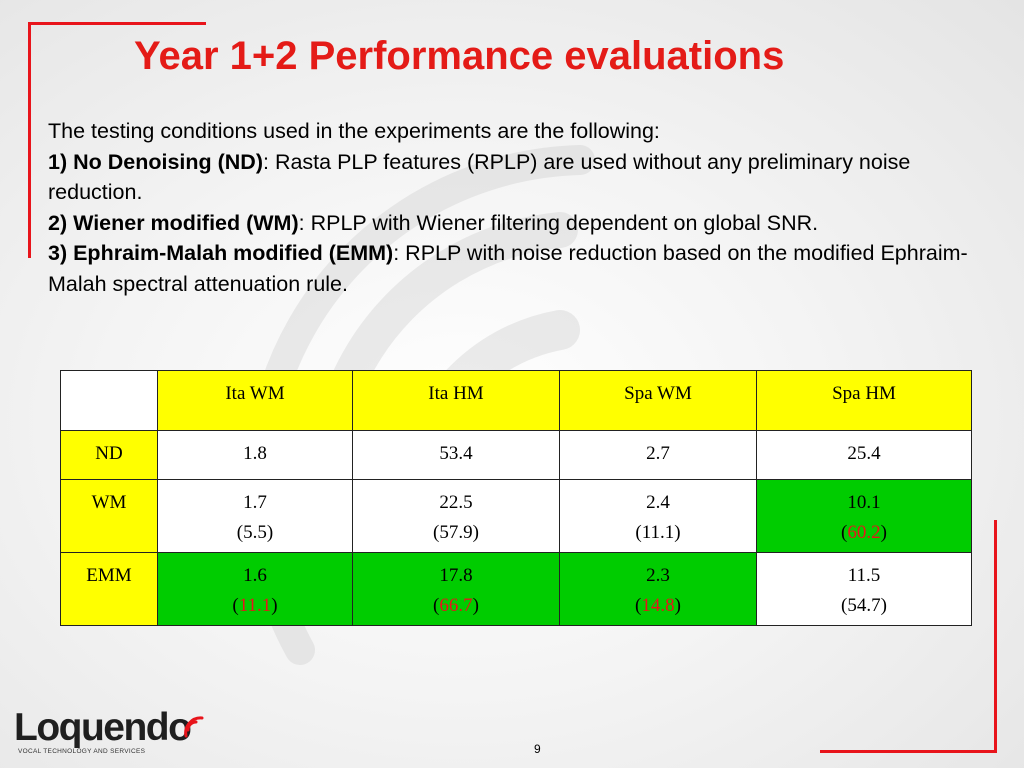 The height and width of the screenshot is (768, 1024). What do you see at coordinates (155, 161) in the screenshot?
I see `condition-nd-label: 1) No Denoising (ND)` at bounding box center [155, 161].